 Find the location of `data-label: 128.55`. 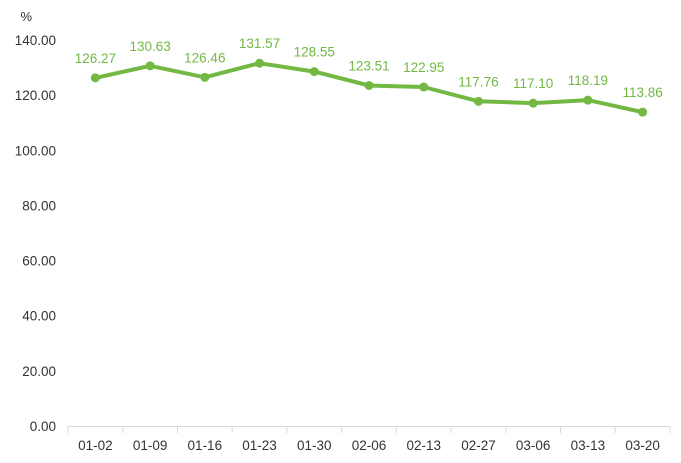

data-label: 128.55 is located at coordinates (314, 52).